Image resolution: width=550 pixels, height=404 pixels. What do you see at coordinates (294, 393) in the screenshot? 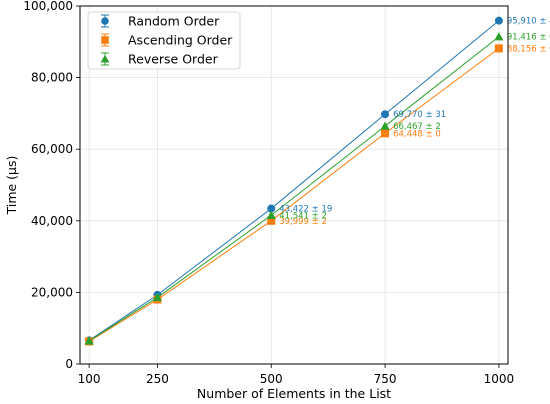
I see `x-axis-title: Number of Elements in the List` at bounding box center [294, 393].